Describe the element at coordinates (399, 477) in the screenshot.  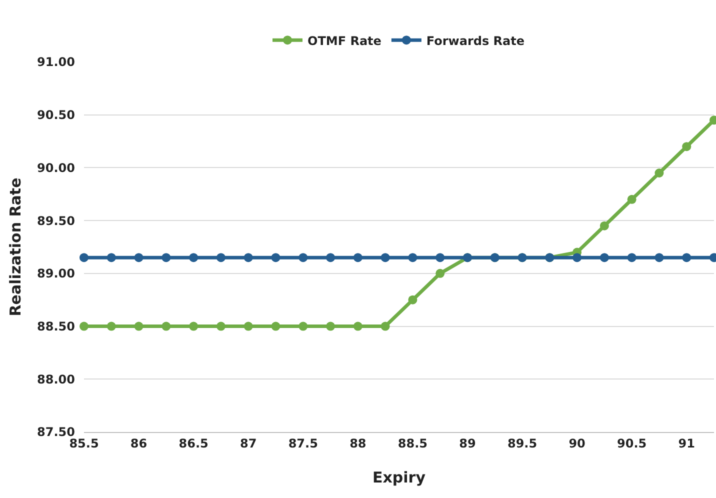
I see `x-axis-title: Expiry` at that location.